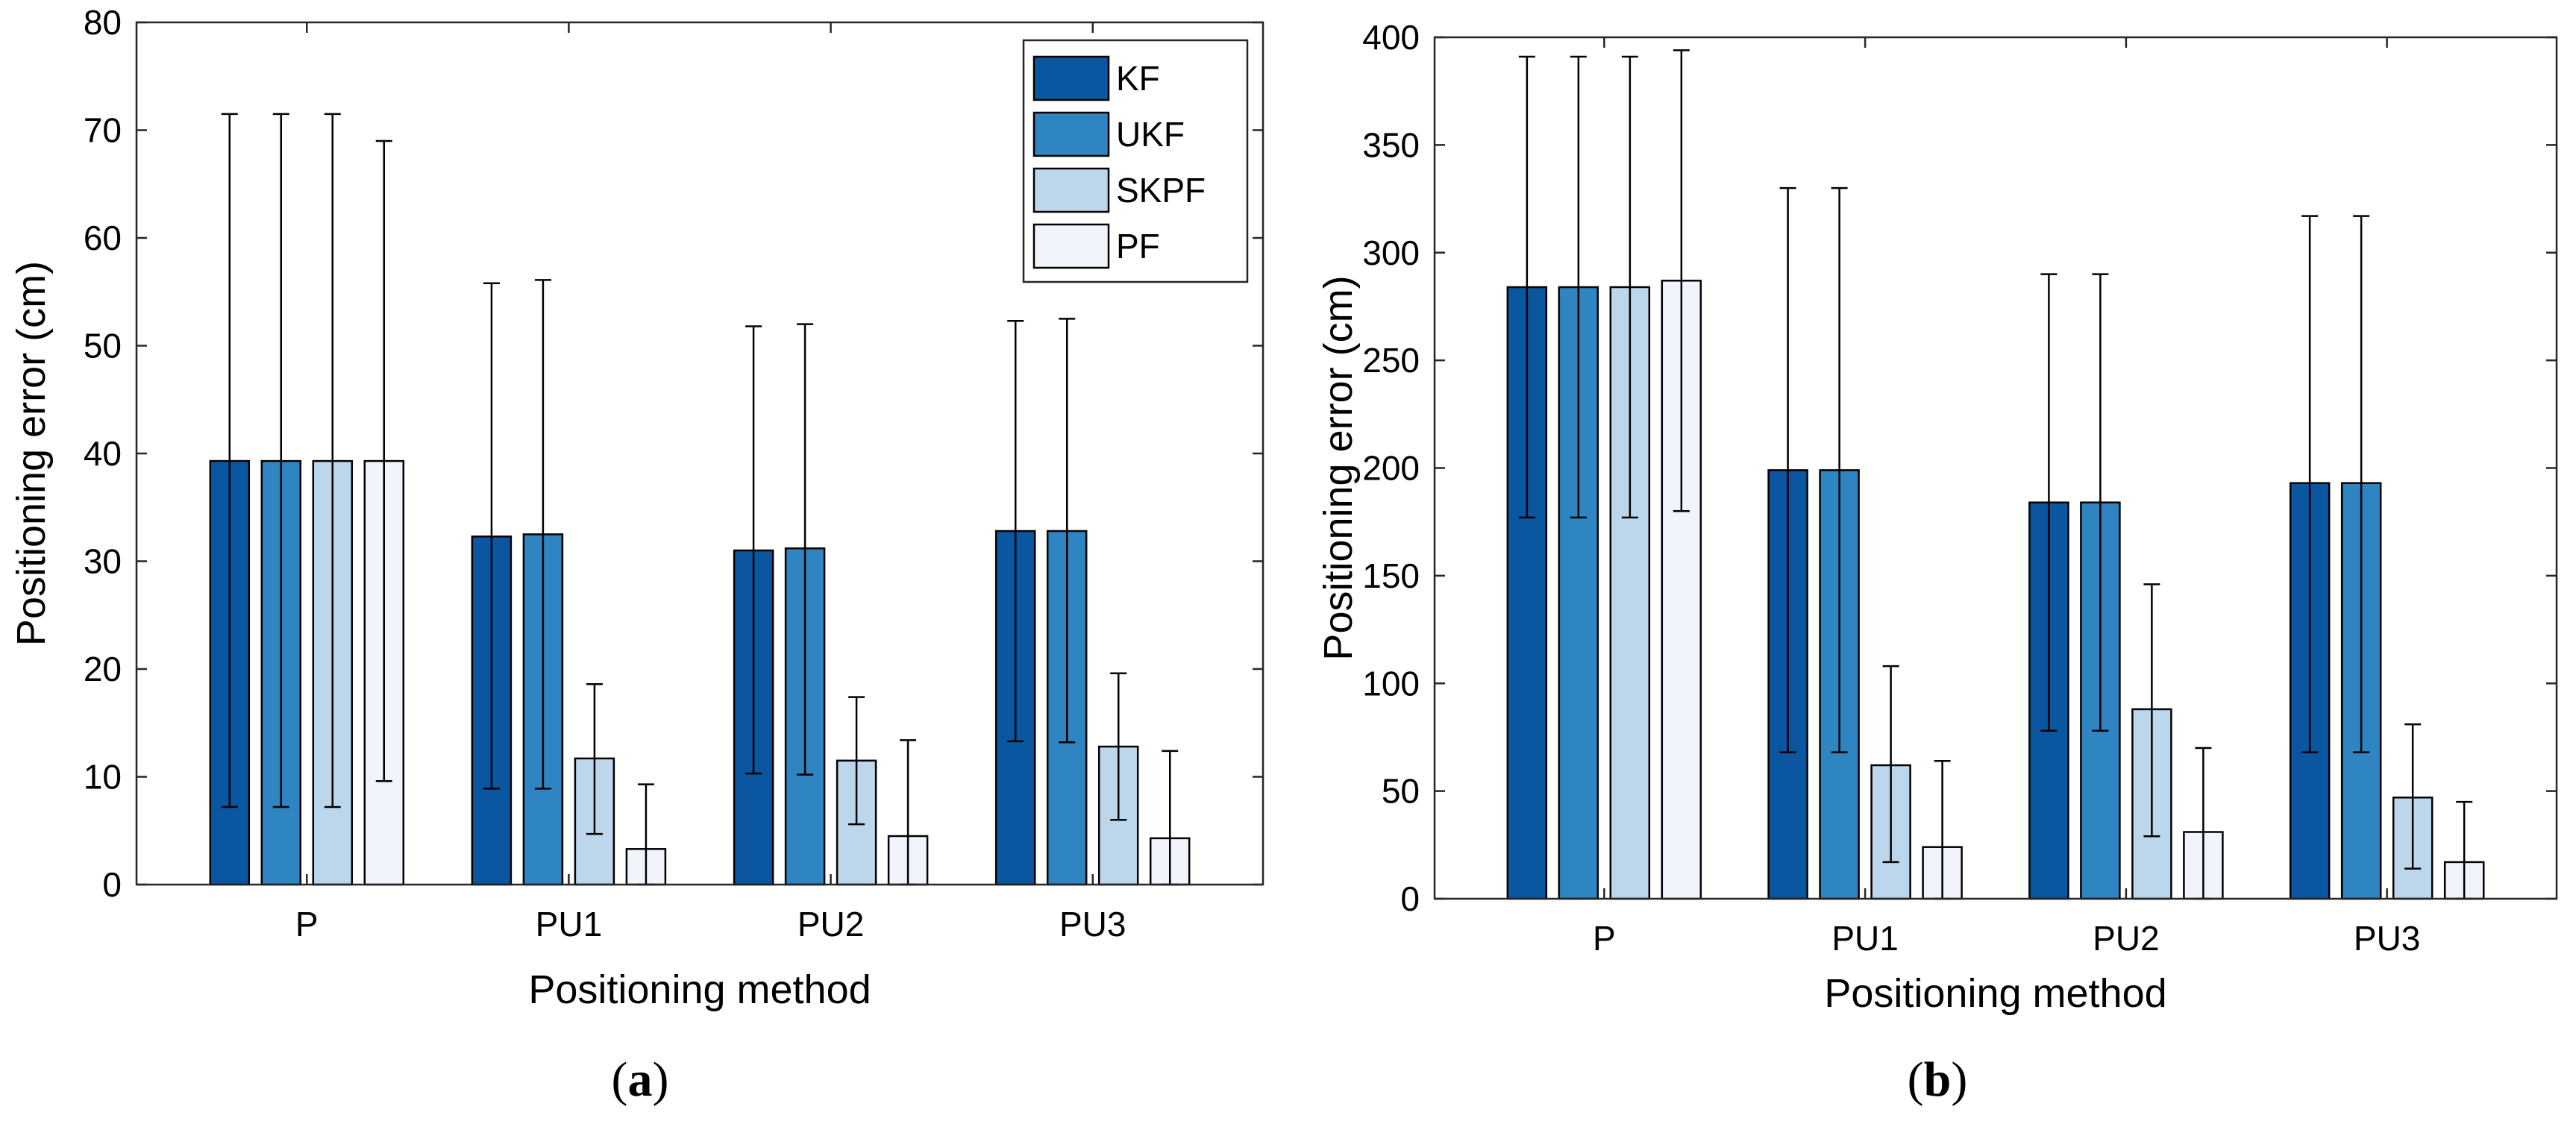 The height and width of the screenshot is (1121, 2576). I want to click on y-tick-label: 80, so click(103, 22).